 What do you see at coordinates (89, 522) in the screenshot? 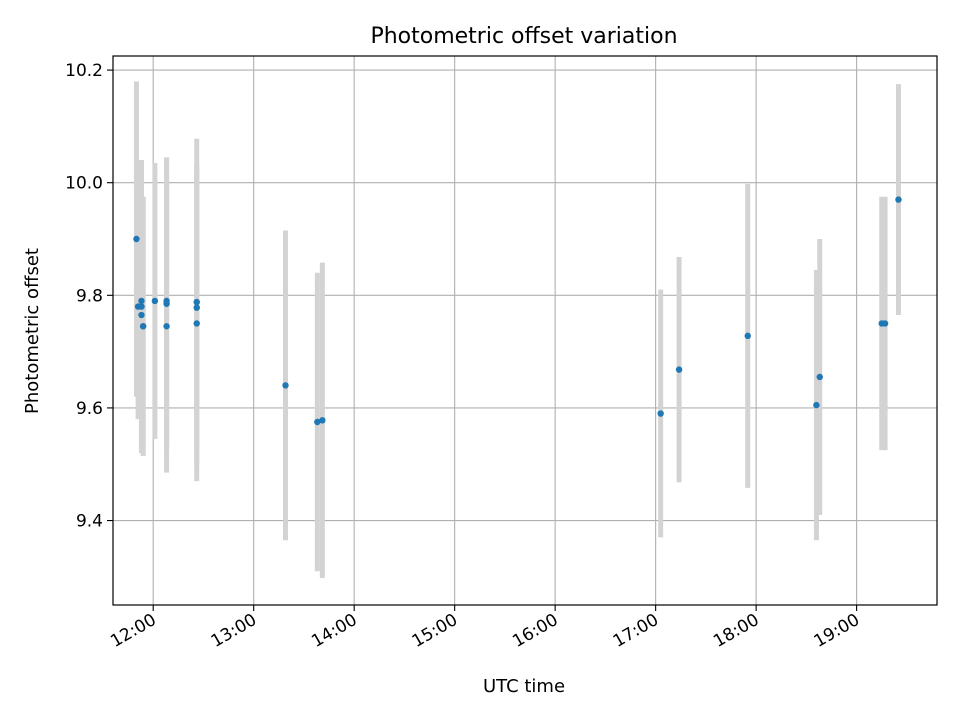
I see `y-tick-label: 9.4` at bounding box center [89, 522].